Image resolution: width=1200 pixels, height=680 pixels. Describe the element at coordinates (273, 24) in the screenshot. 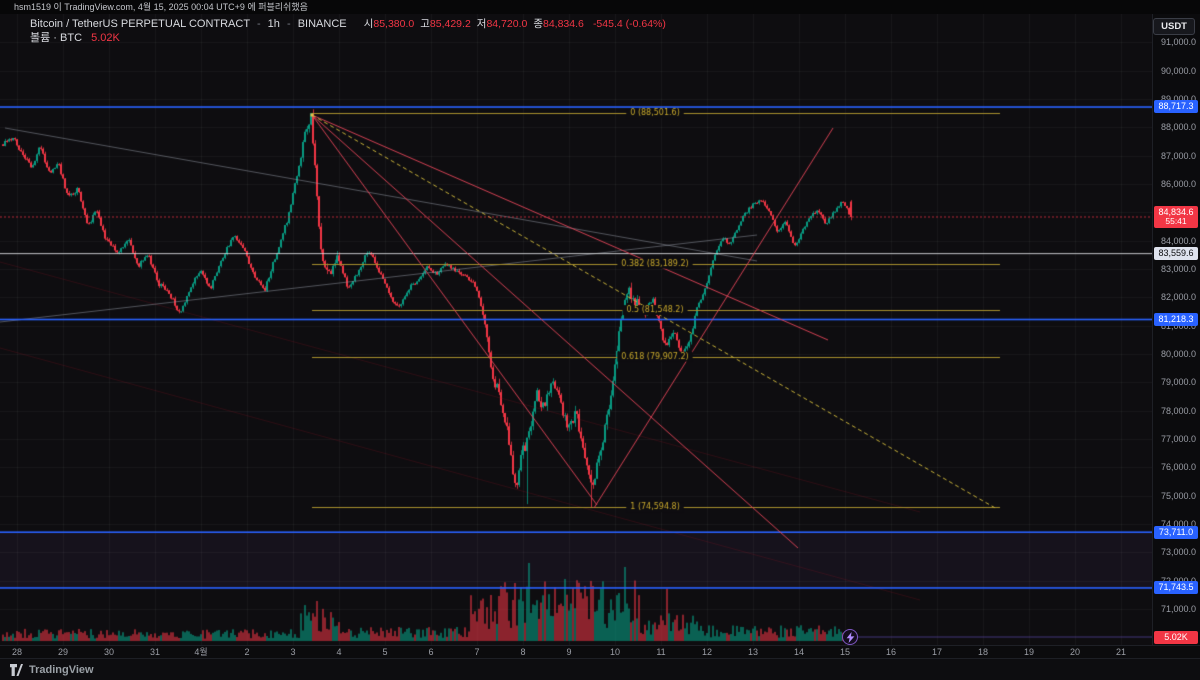

I see `interval-label: 1h` at that location.